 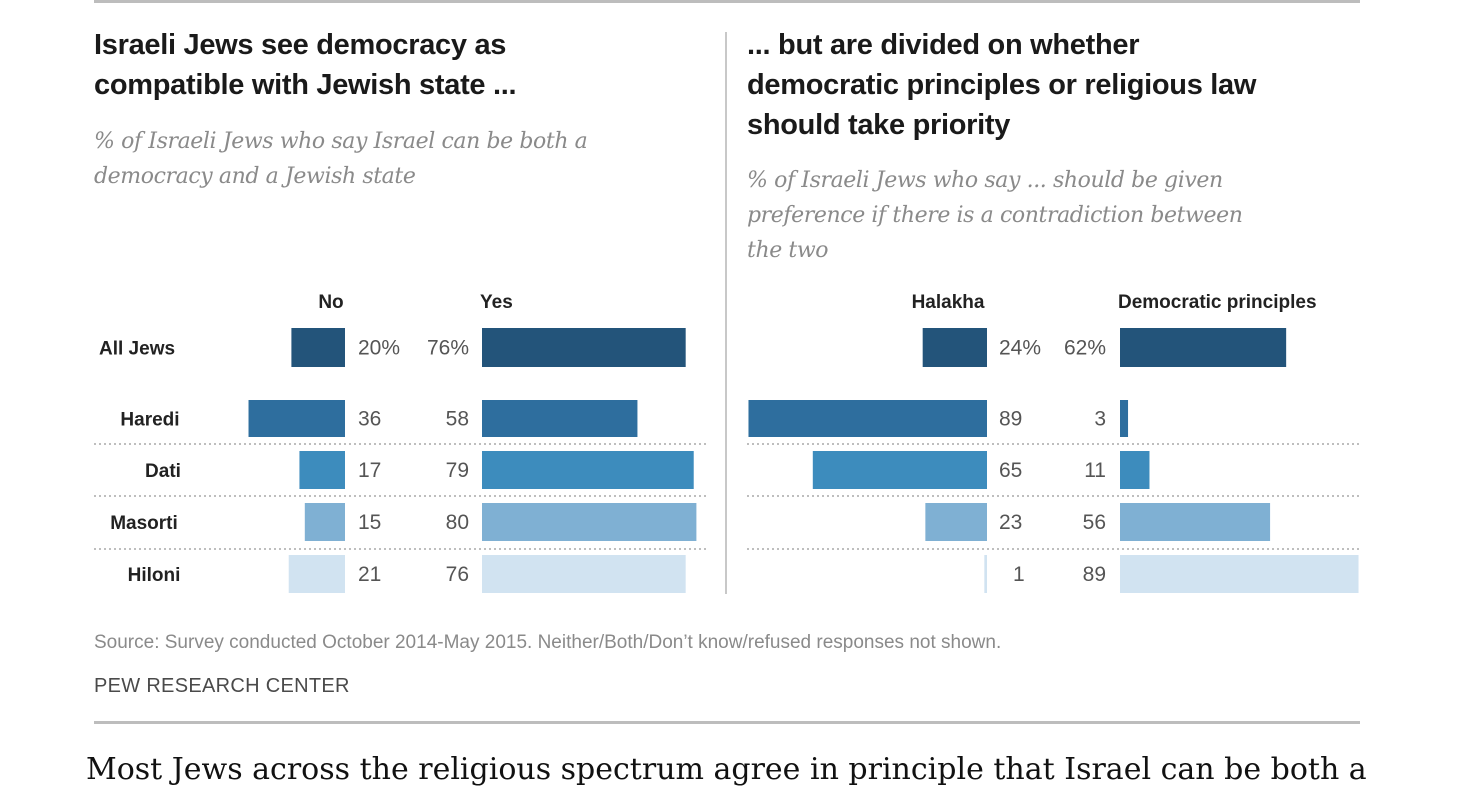 I want to click on series-header-yes: Yes, so click(x=496, y=302).